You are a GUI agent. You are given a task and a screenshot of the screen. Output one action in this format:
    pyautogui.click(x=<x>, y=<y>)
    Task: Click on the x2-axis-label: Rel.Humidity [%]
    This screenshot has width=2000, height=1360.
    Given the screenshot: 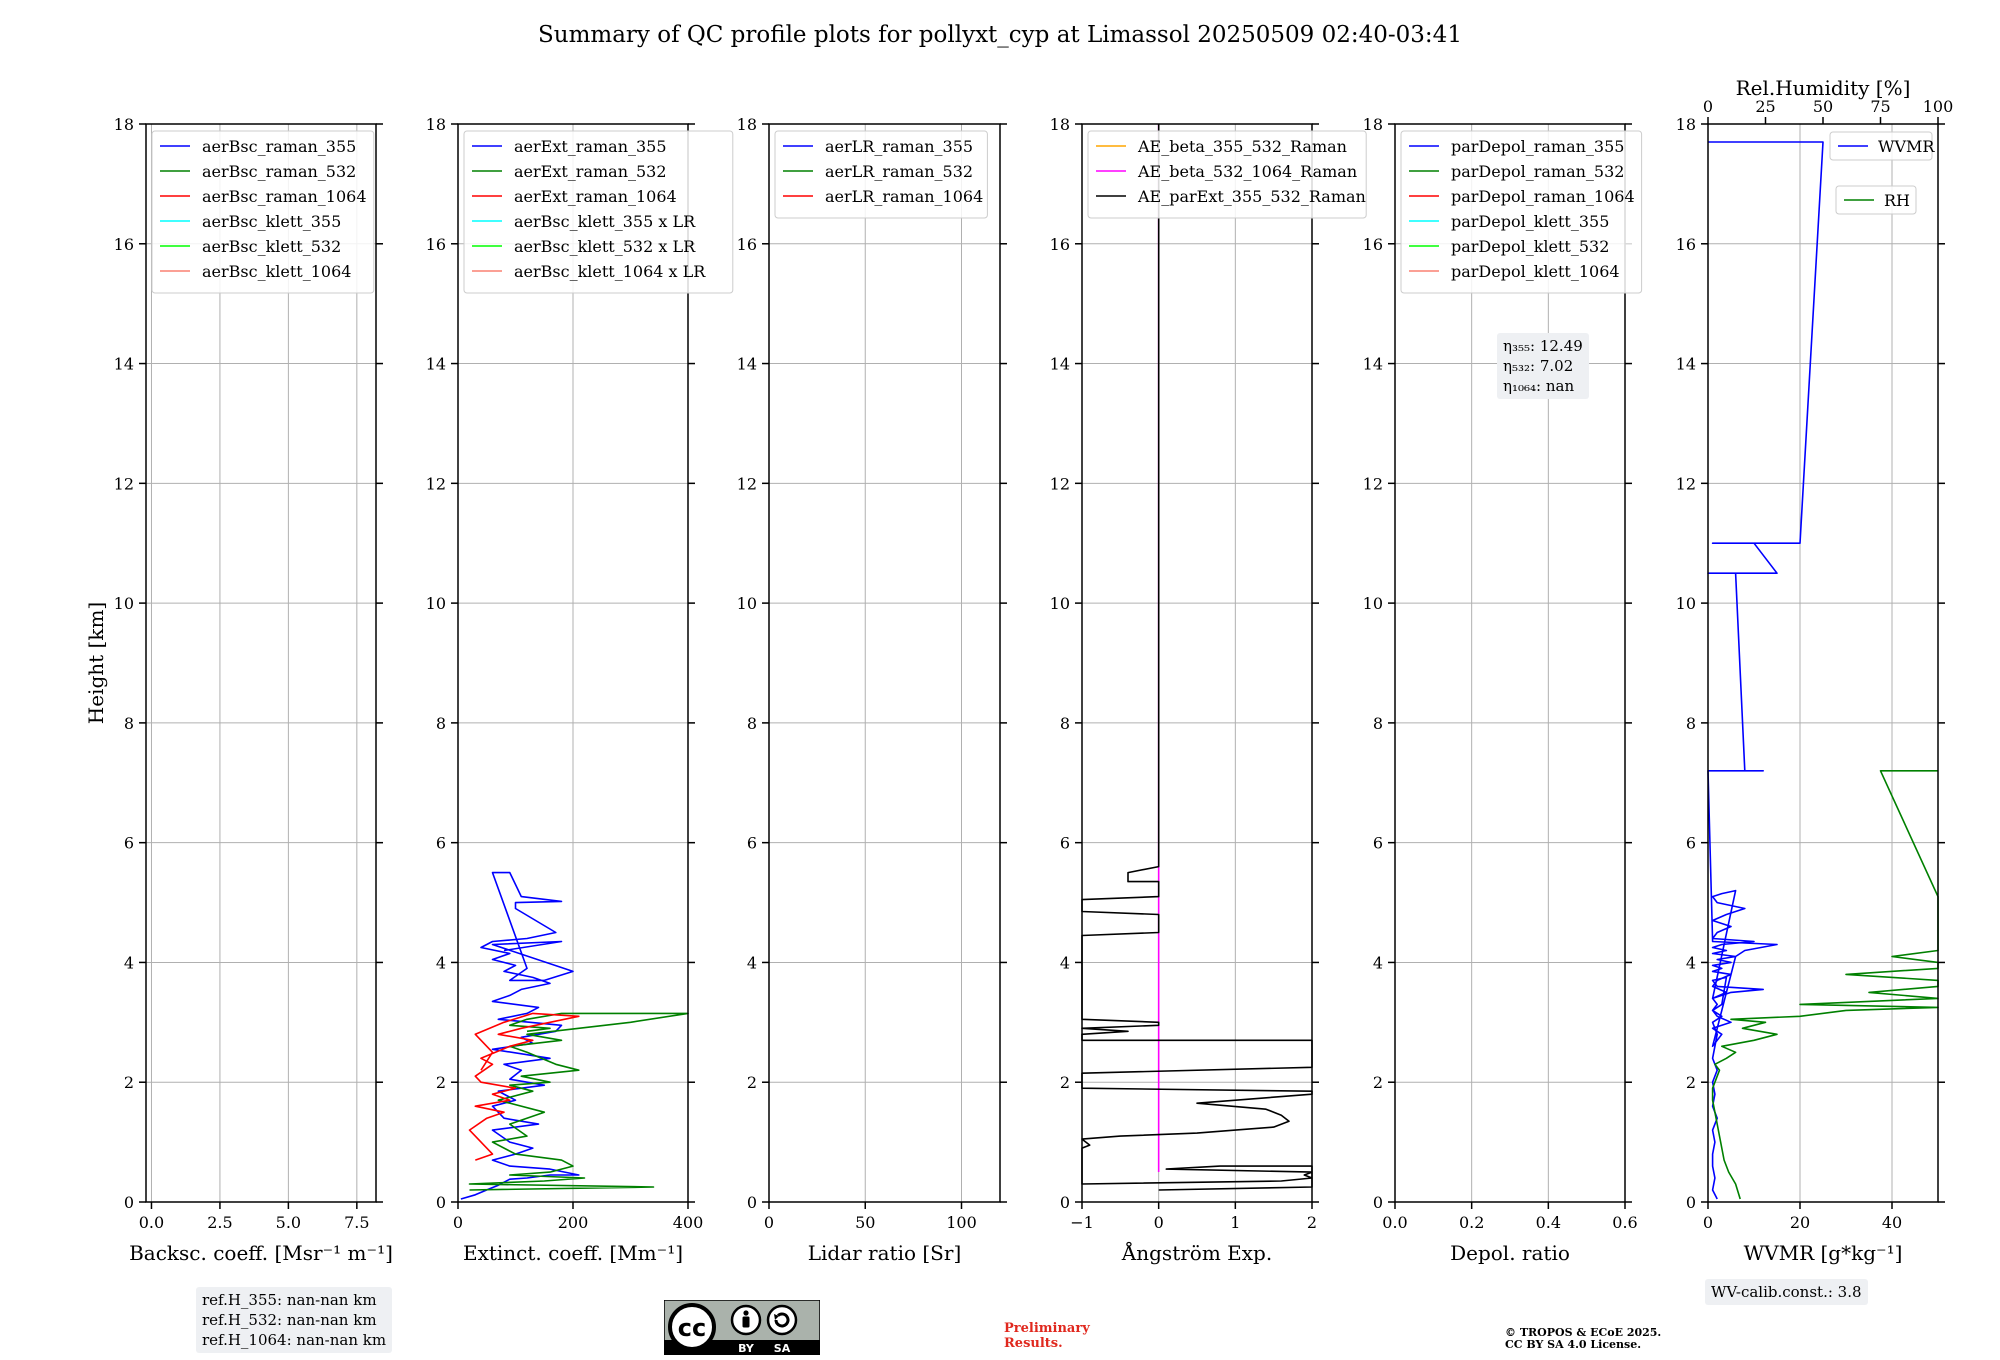 What is the action you would take?
    pyautogui.click(x=1823, y=88)
    